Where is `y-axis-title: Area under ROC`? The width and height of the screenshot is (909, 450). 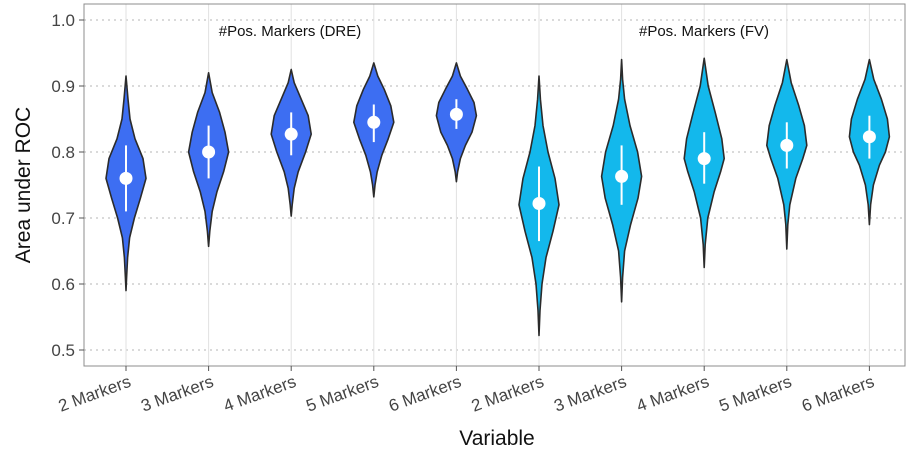
y-axis-title: Area under ROC is located at coordinates (23, 185).